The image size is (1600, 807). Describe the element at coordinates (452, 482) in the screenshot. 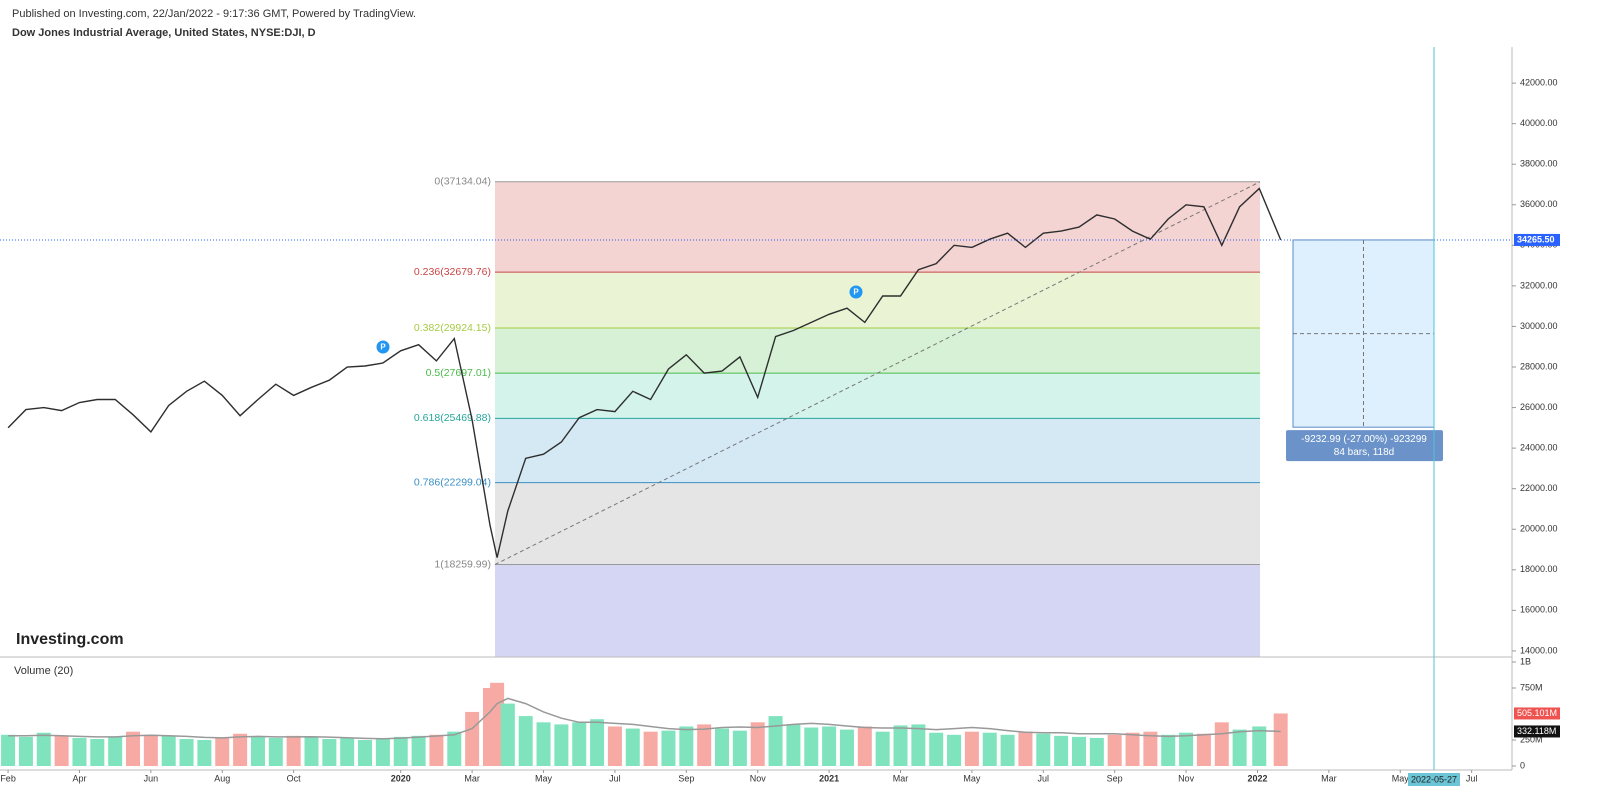

I see `fib-label: 0.786(22299.04)` at that location.